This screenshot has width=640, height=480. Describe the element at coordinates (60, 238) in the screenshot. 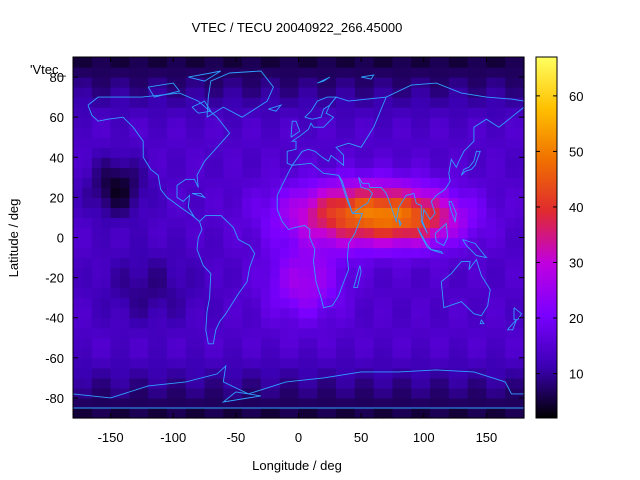

I see `y-tick-label: 0` at that location.